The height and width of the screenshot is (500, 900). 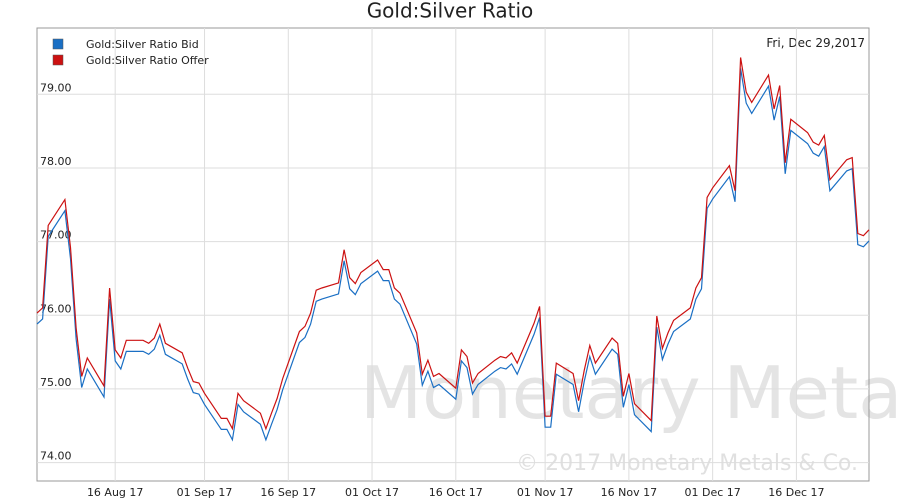 What do you see at coordinates (56, 87) in the screenshot?
I see `y-tick-label: 79.00` at bounding box center [56, 87].